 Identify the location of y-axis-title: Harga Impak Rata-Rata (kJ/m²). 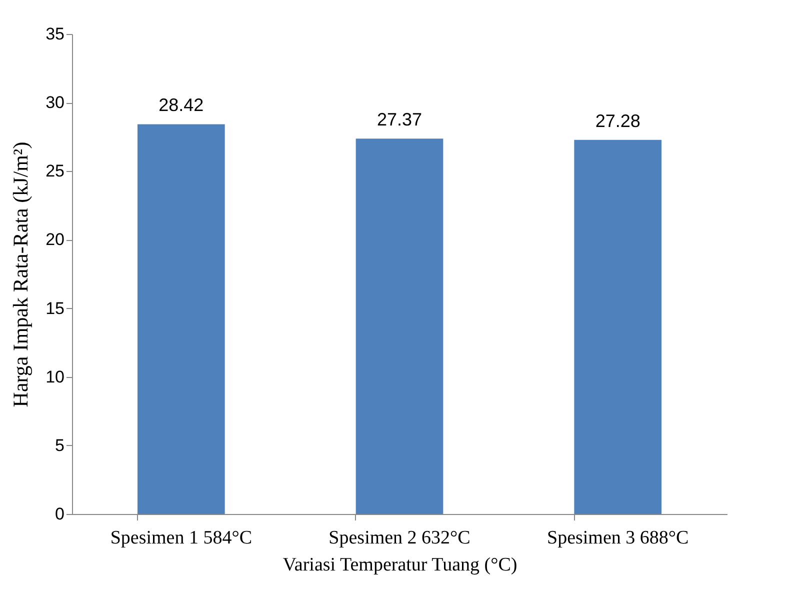
(20, 275).